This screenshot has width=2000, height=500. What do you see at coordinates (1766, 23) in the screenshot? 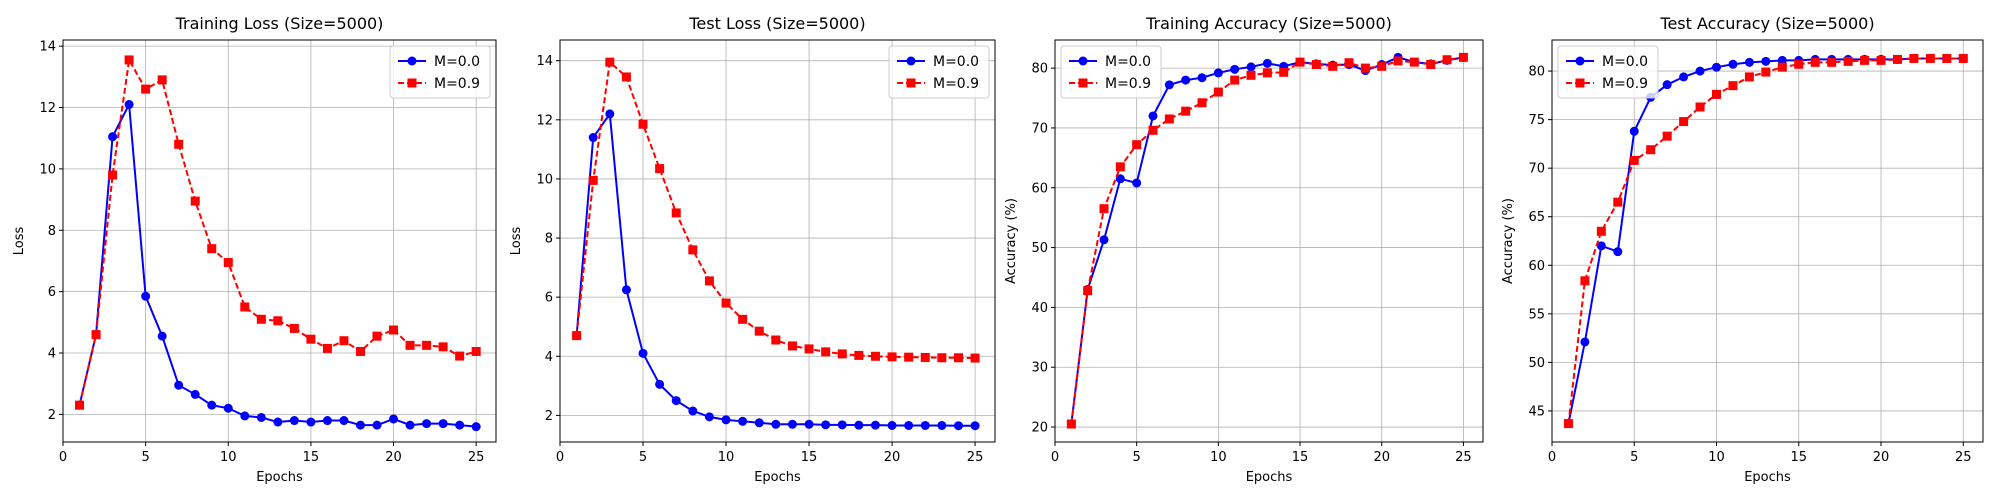
I see `chart-title: Test Accuracy (Size=5000)` at bounding box center [1766, 23].